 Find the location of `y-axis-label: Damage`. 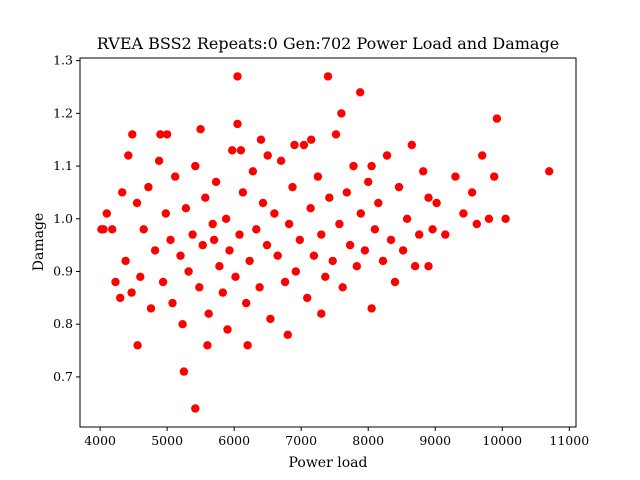

y-axis-label: Damage is located at coordinates (39, 242).